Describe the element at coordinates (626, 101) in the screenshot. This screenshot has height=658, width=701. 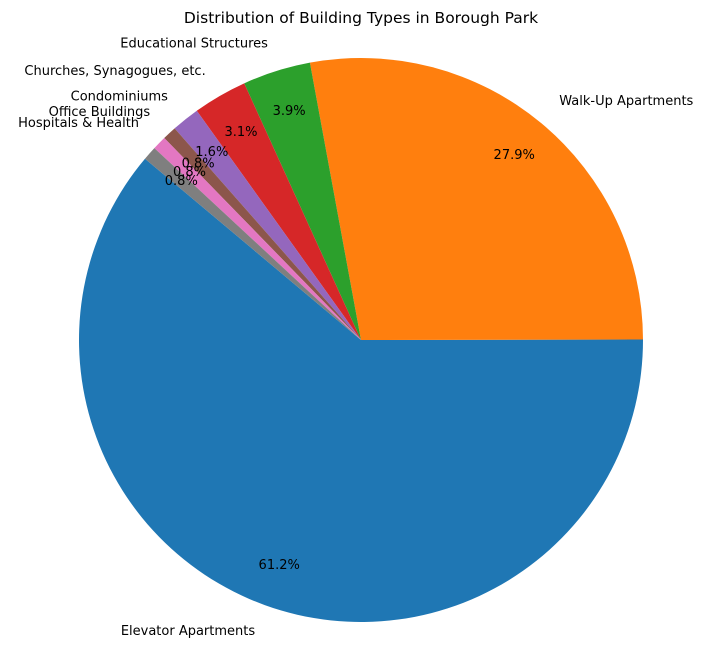
I see `category-label-1: Walk-Up Apartments` at that location.